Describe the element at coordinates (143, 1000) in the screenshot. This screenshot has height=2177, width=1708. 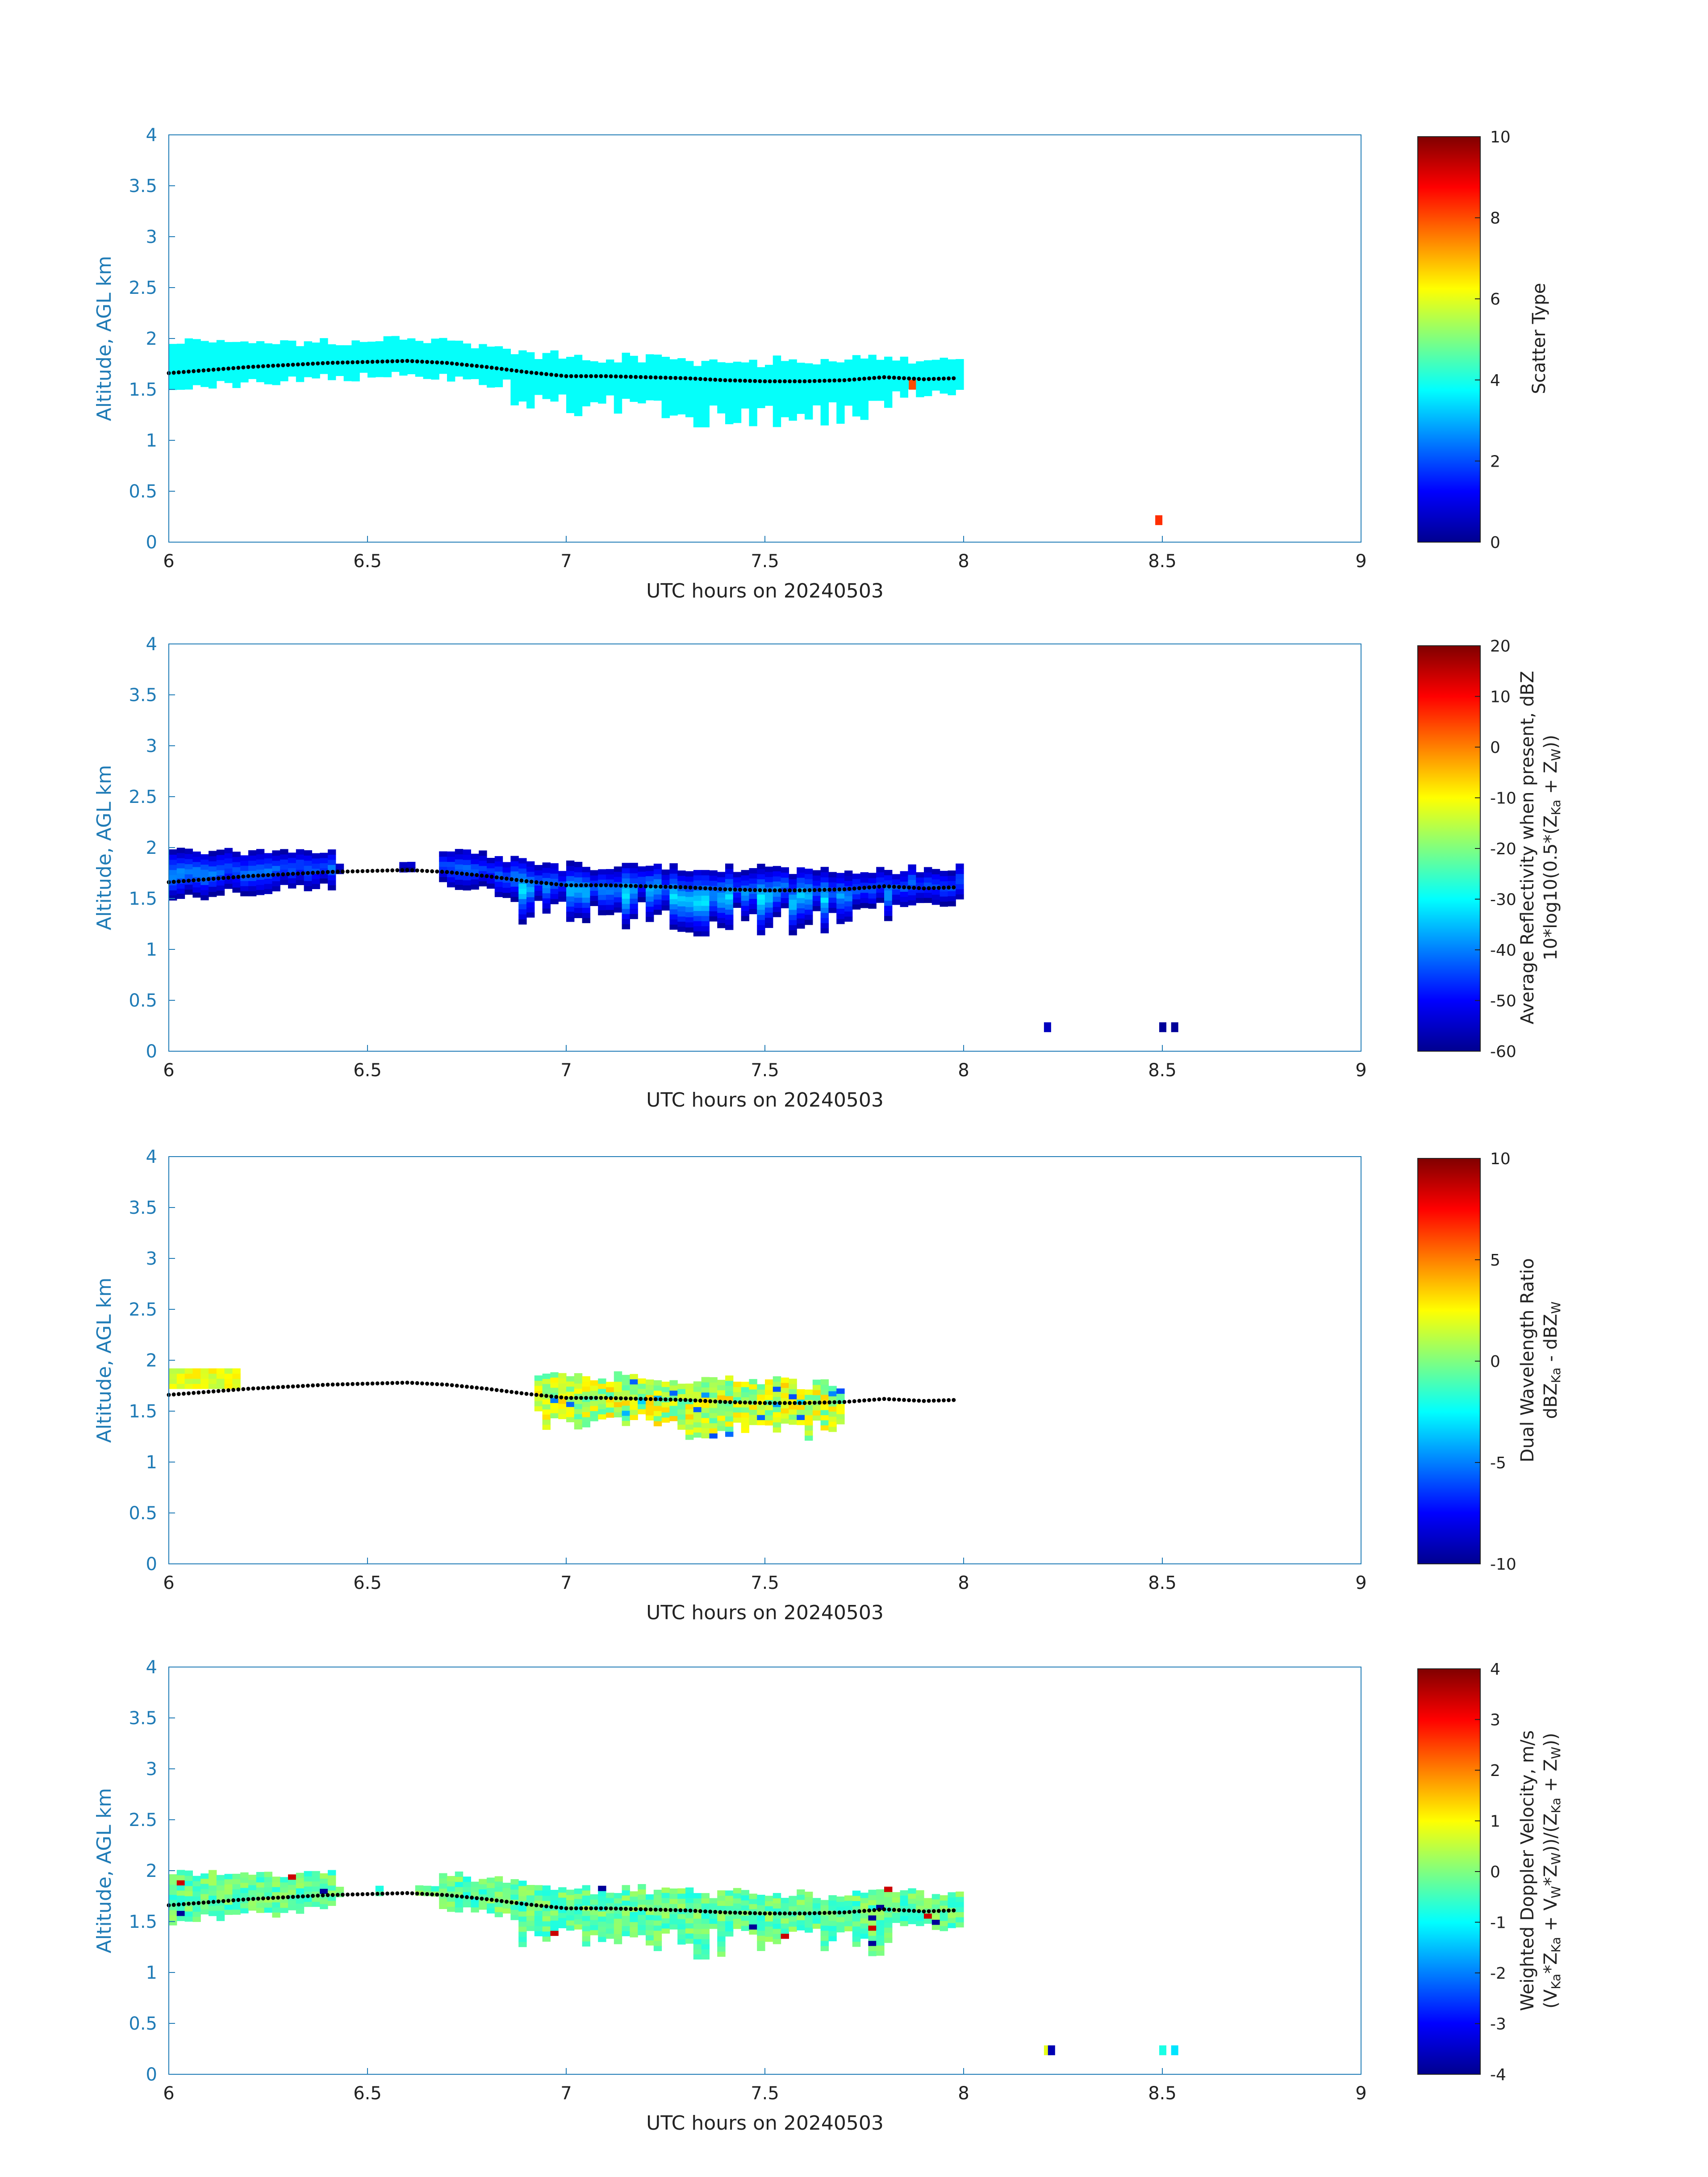
I see `y-tick-label: 0.5` at that location.